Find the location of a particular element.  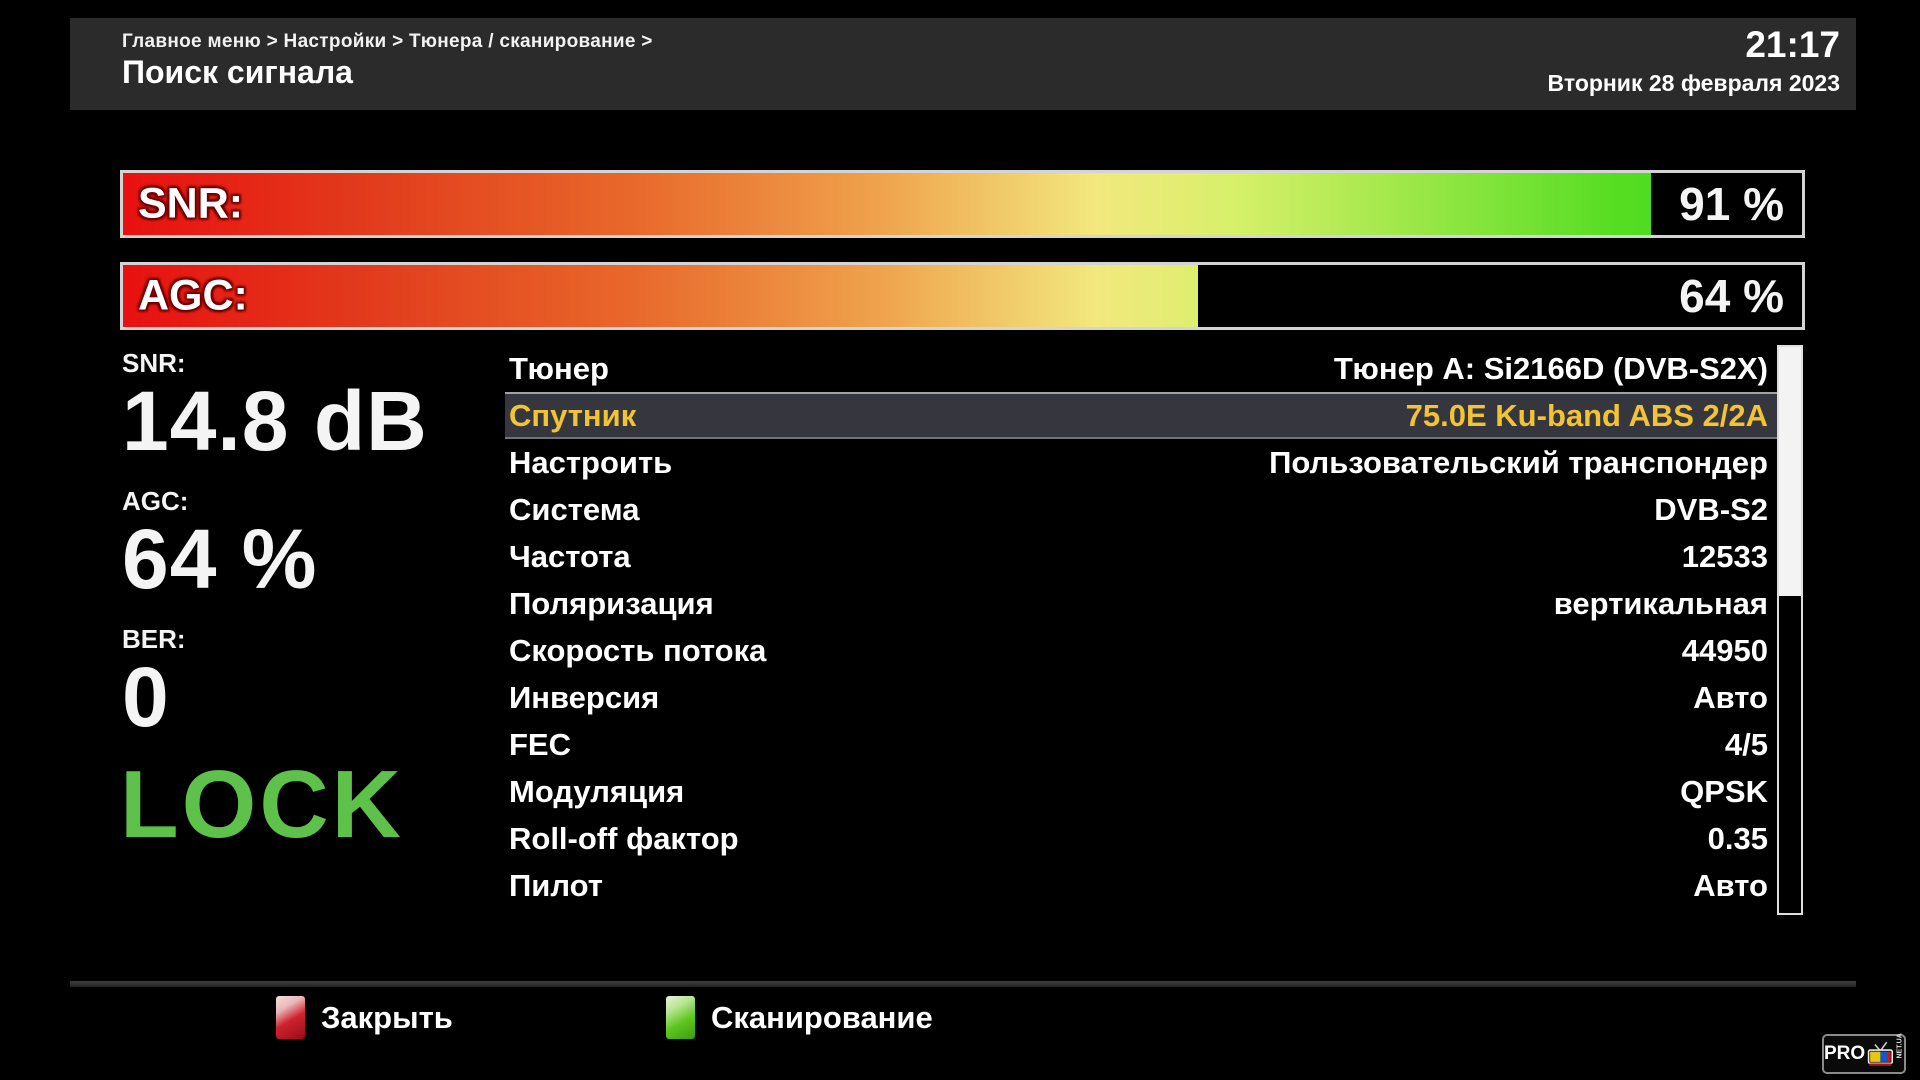

stat: SNR: 14.8 dB is located at coordinates (317, 406).